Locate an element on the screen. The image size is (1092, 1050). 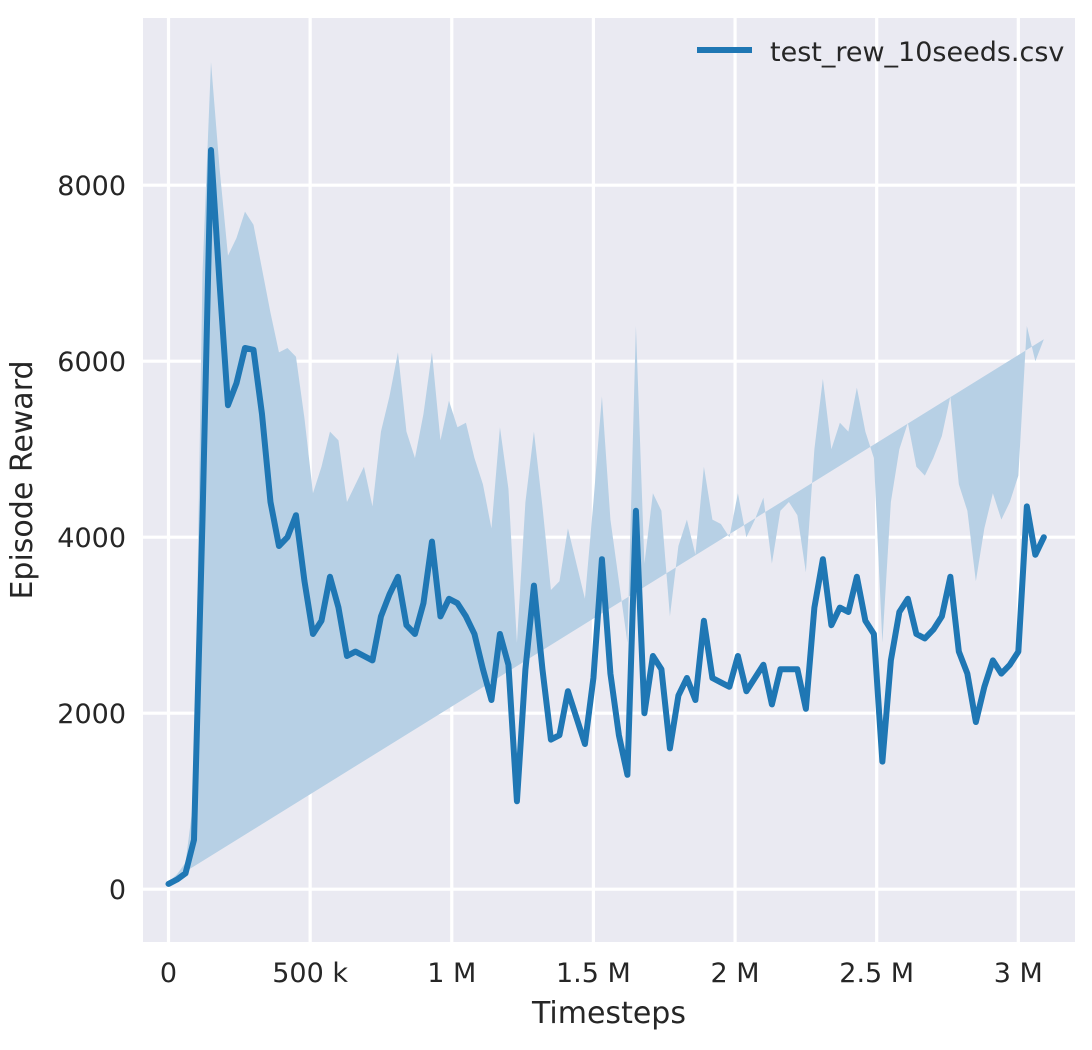
y-tick-label: 0 is located at coordinates (117, 890).